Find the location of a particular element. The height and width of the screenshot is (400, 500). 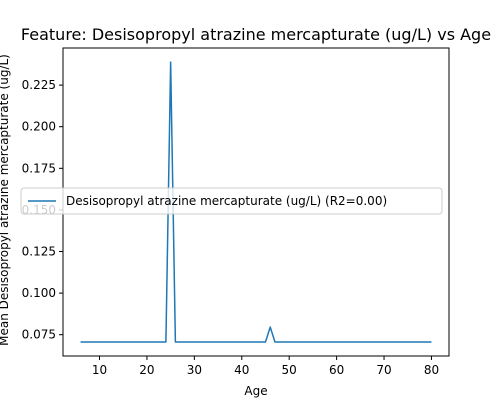

x-axis: 10 20 30 40 50 60 70 80 is located at coordinates (265, 366).